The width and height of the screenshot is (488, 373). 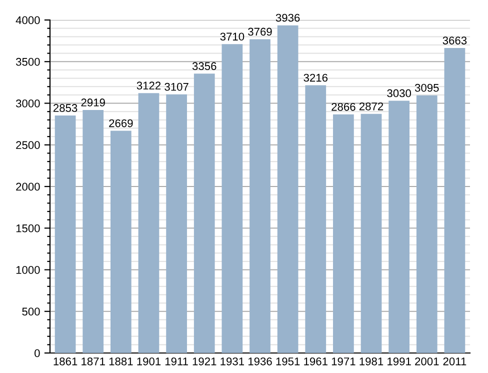 What do you see at coordinates (399, 361) in the screenshot?
I see `x-tick-label: 1991` at bounding box center [399, 361].